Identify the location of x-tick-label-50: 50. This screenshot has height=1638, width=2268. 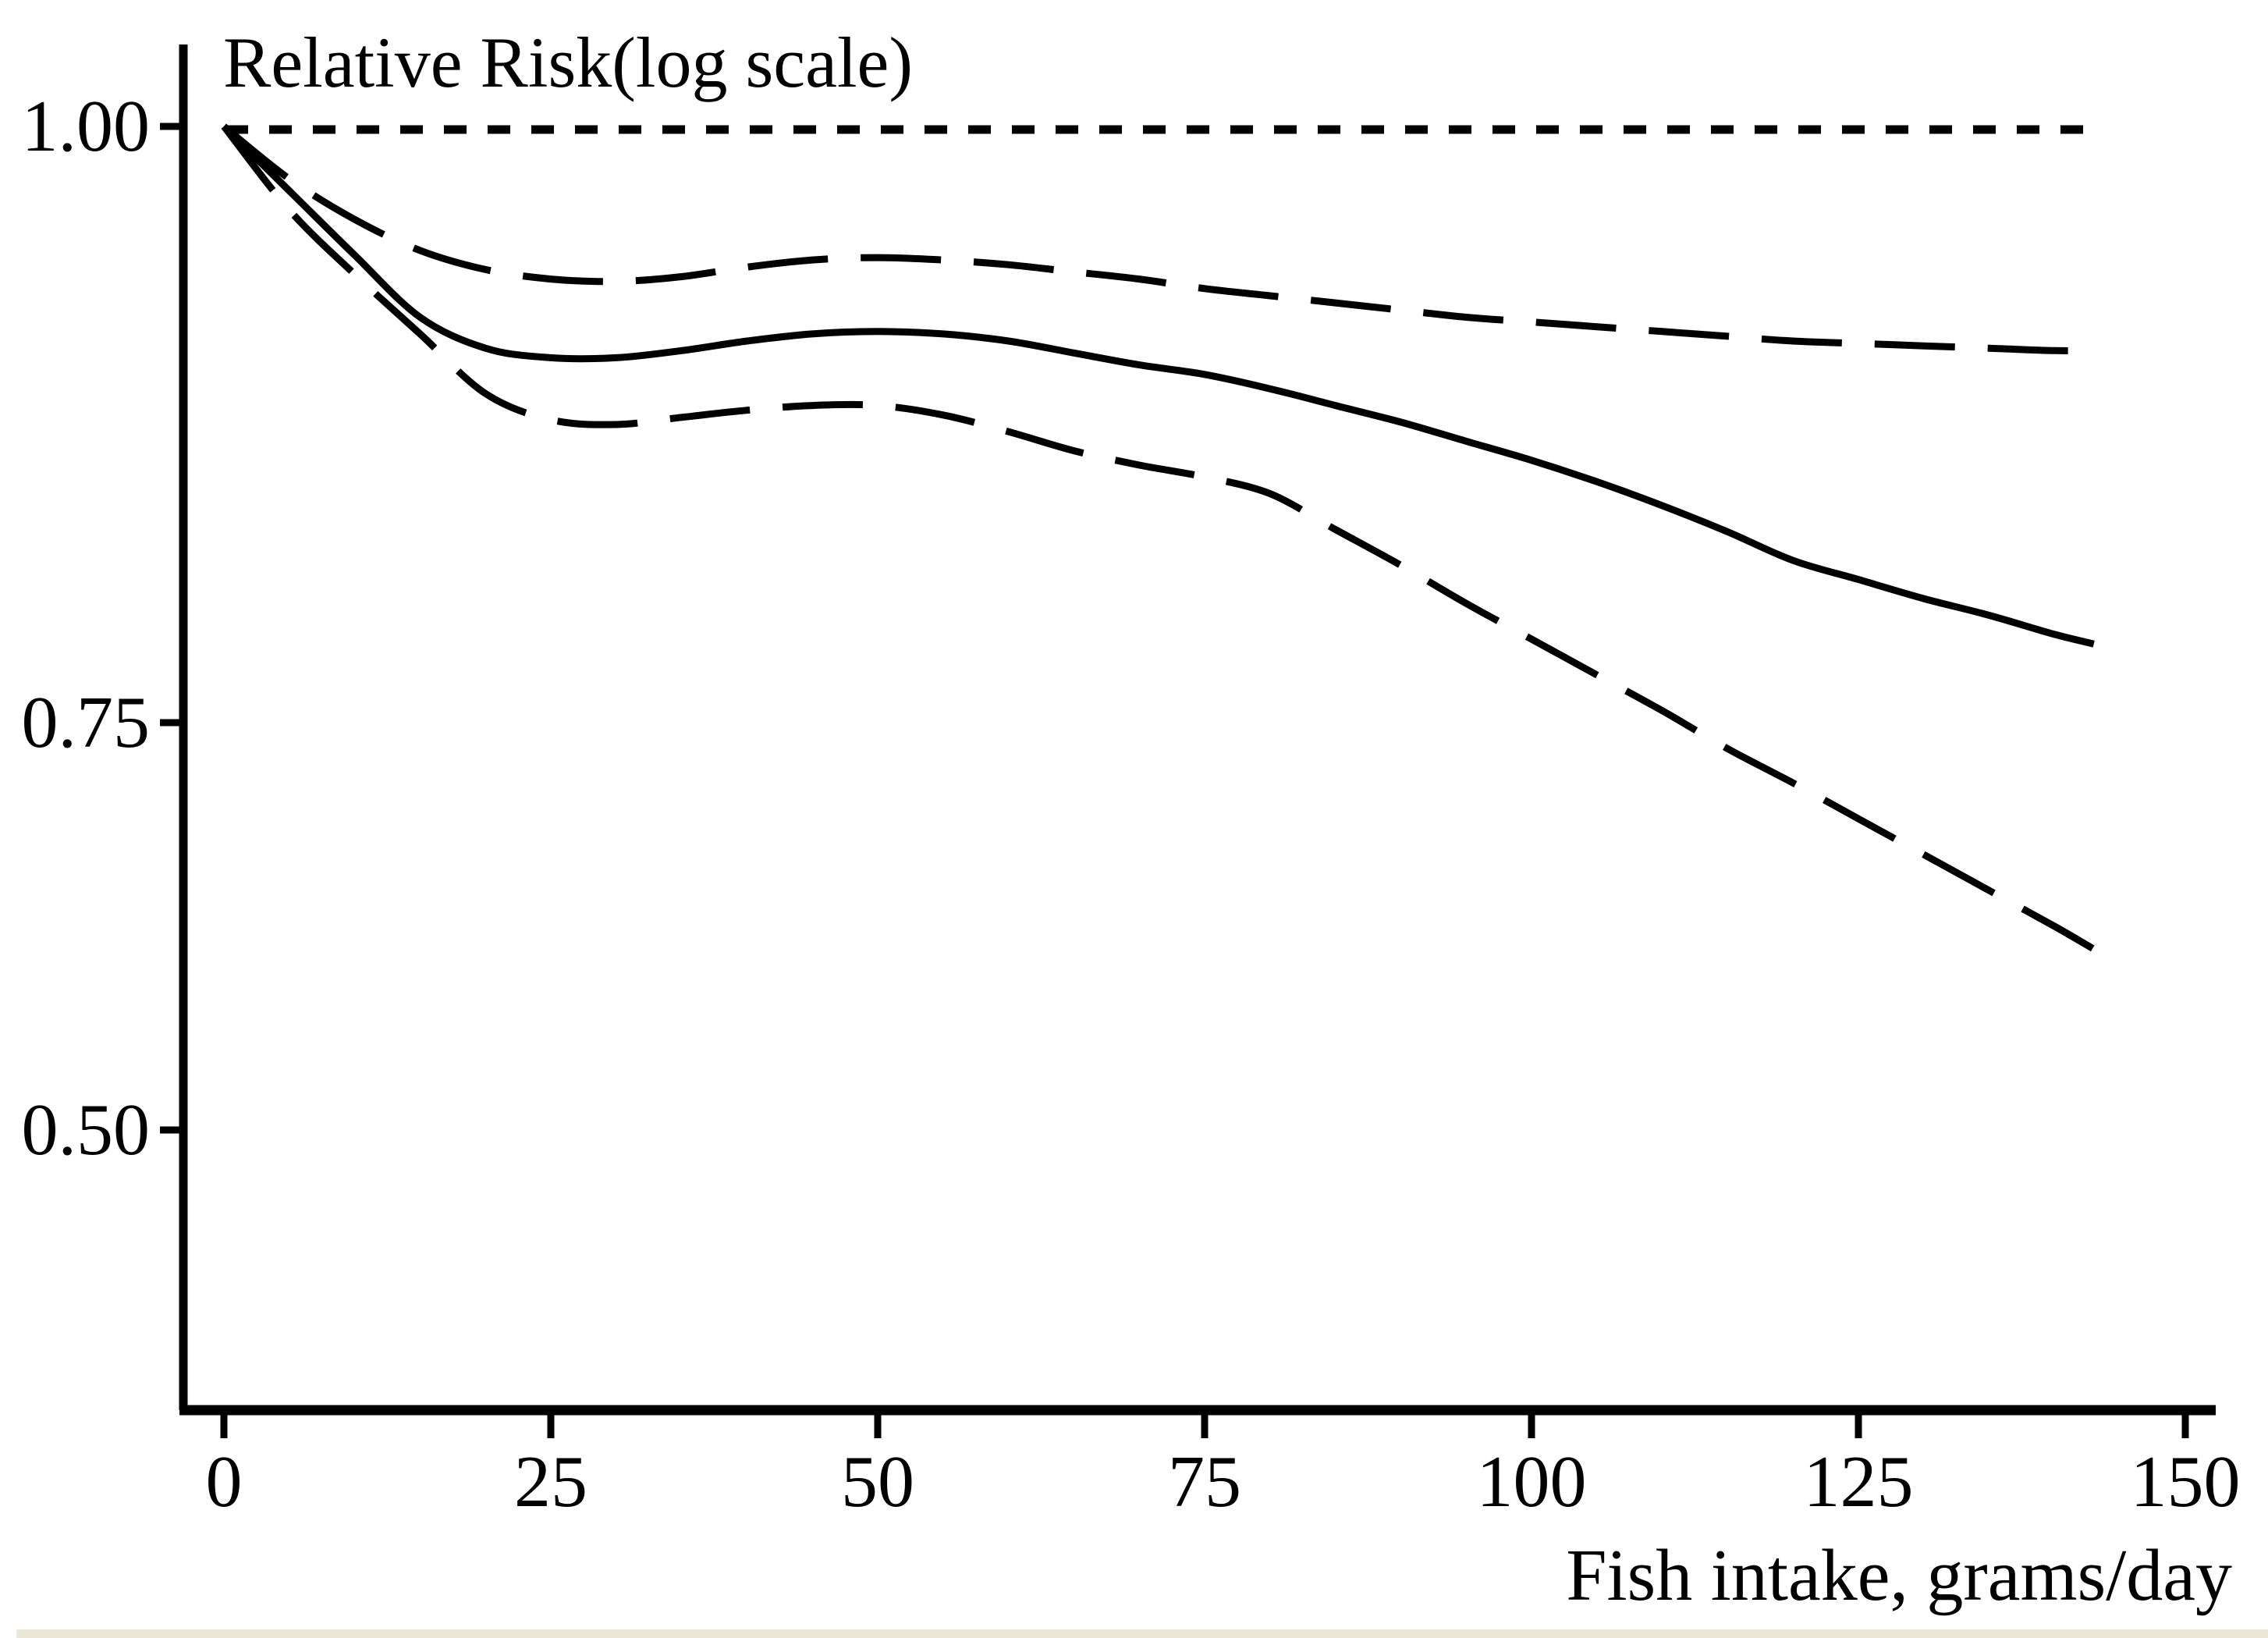
(877, 1482).